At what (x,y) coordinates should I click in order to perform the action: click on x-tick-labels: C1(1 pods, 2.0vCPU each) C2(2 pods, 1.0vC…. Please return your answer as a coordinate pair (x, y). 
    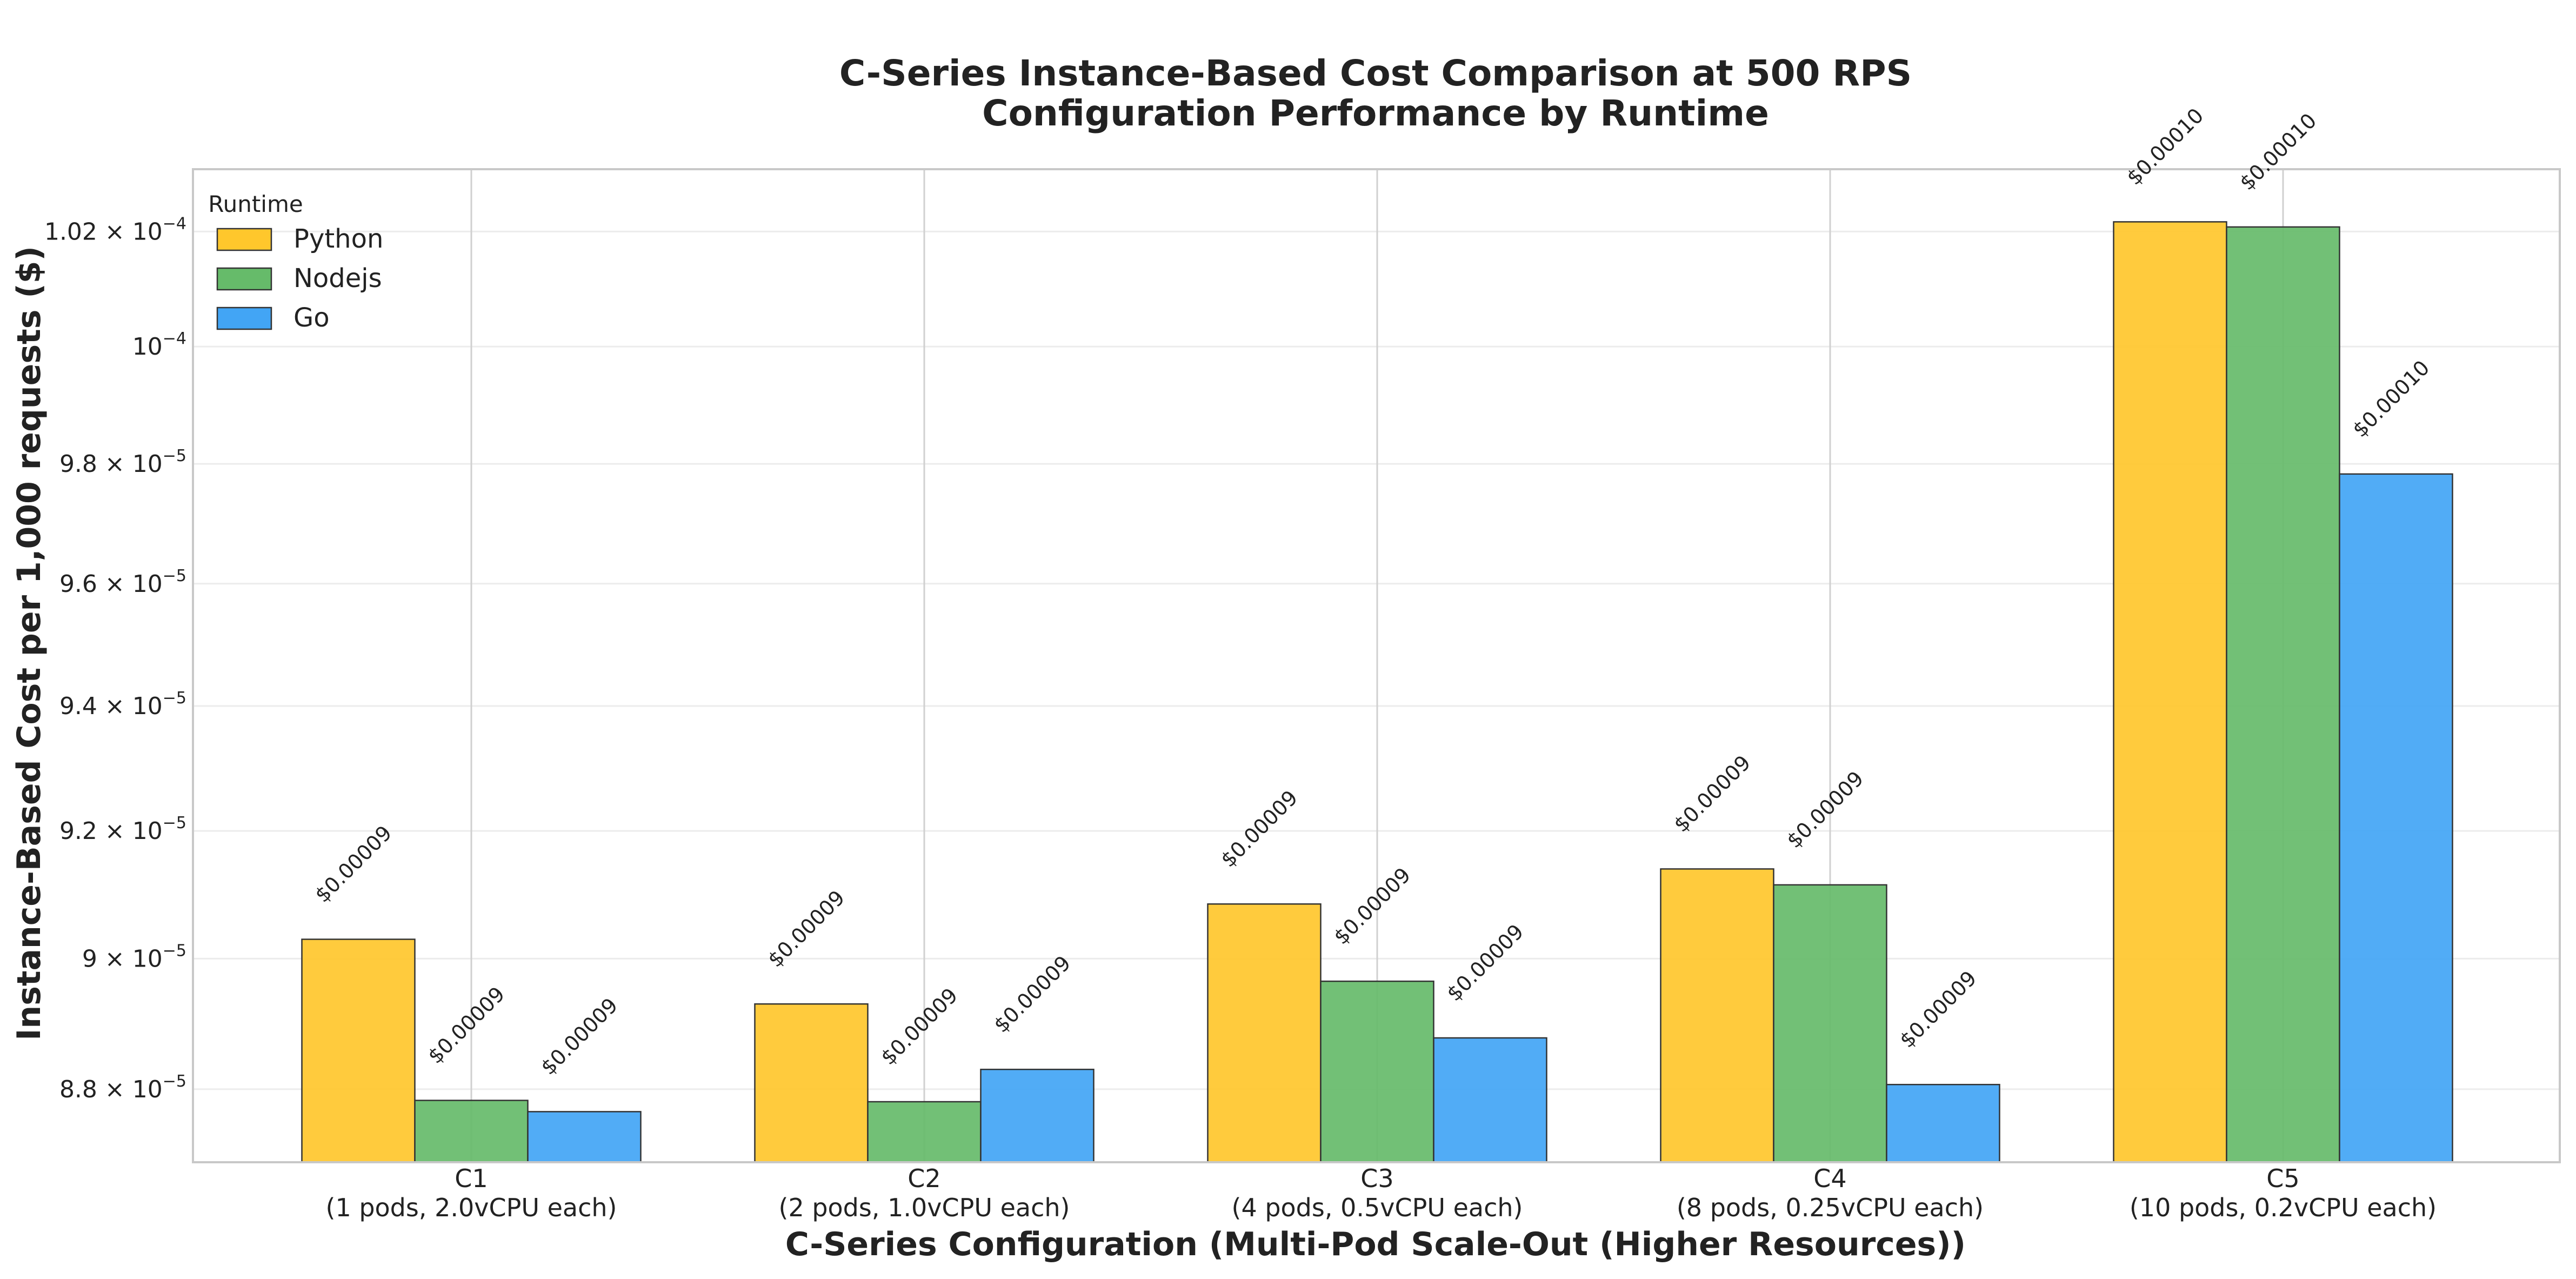
    Looking at the image, I should click on (1381, 1193).